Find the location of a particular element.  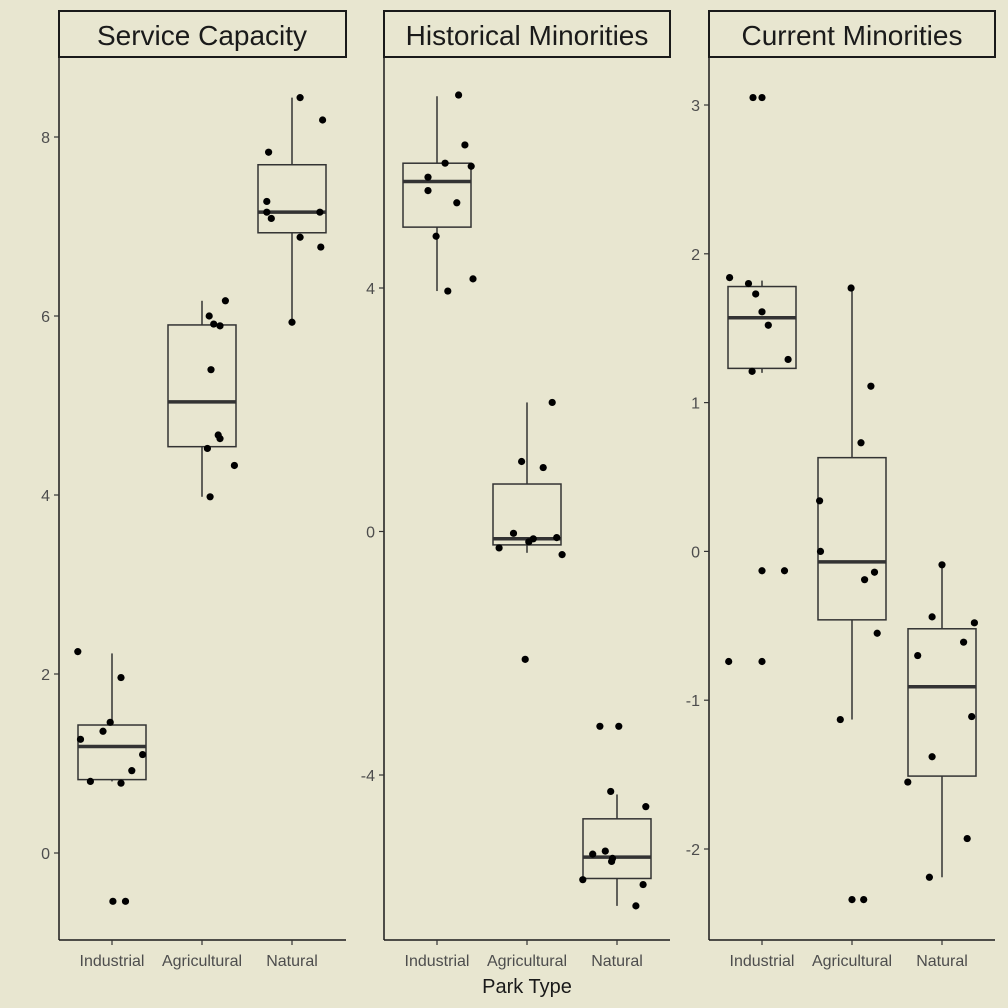

y-tick-label: -2 is located at coordinates (693, 850).